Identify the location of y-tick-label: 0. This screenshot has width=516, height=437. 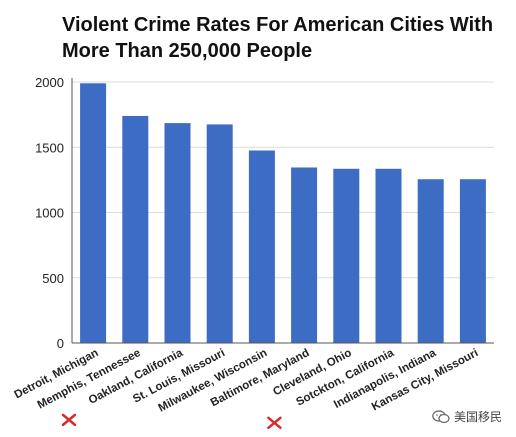
(60, 343).